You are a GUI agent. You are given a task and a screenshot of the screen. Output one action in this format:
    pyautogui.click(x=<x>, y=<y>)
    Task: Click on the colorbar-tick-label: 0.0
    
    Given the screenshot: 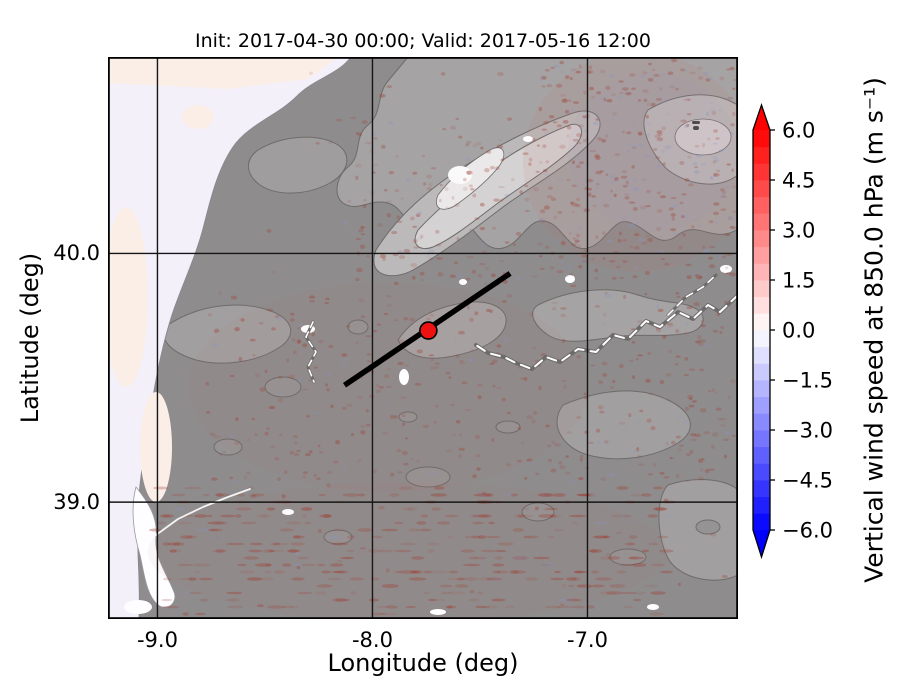 What is the action you would take?
    pyautogui.click(x=798, y=331)
    